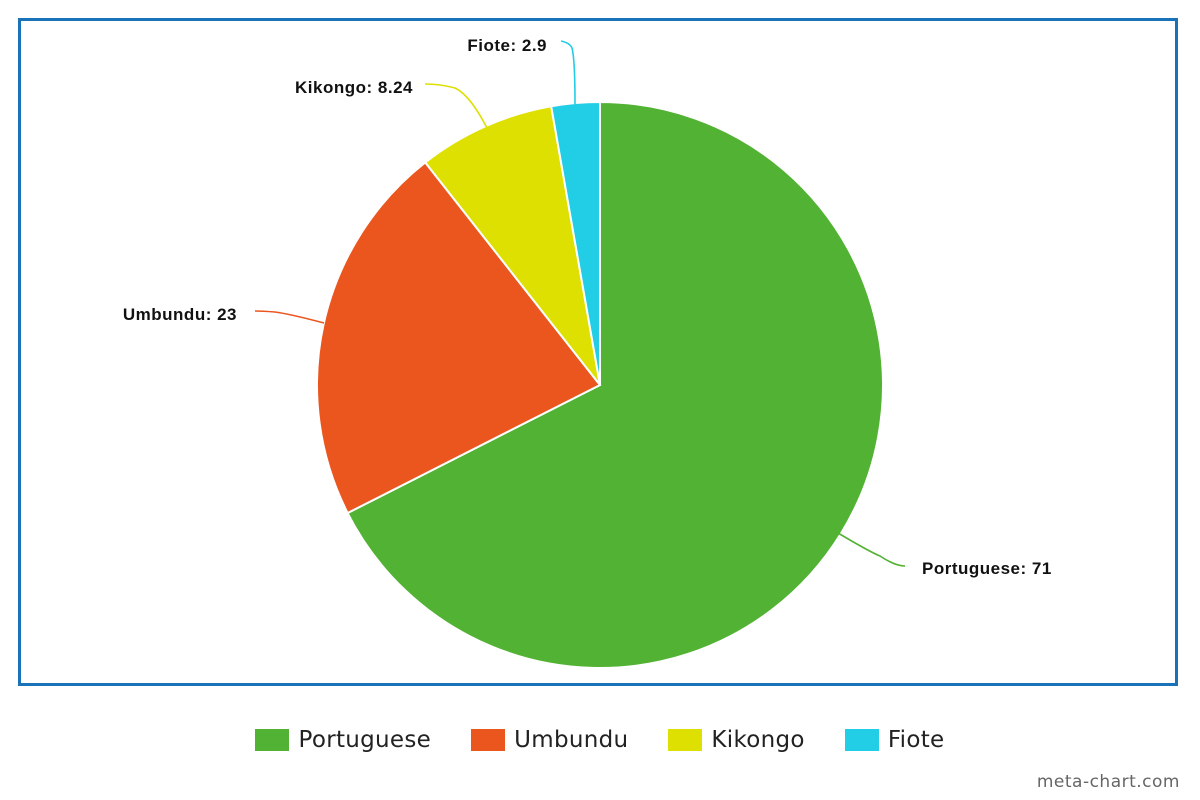  I want to click on pie-slice-kikongo, so click(512, 245).